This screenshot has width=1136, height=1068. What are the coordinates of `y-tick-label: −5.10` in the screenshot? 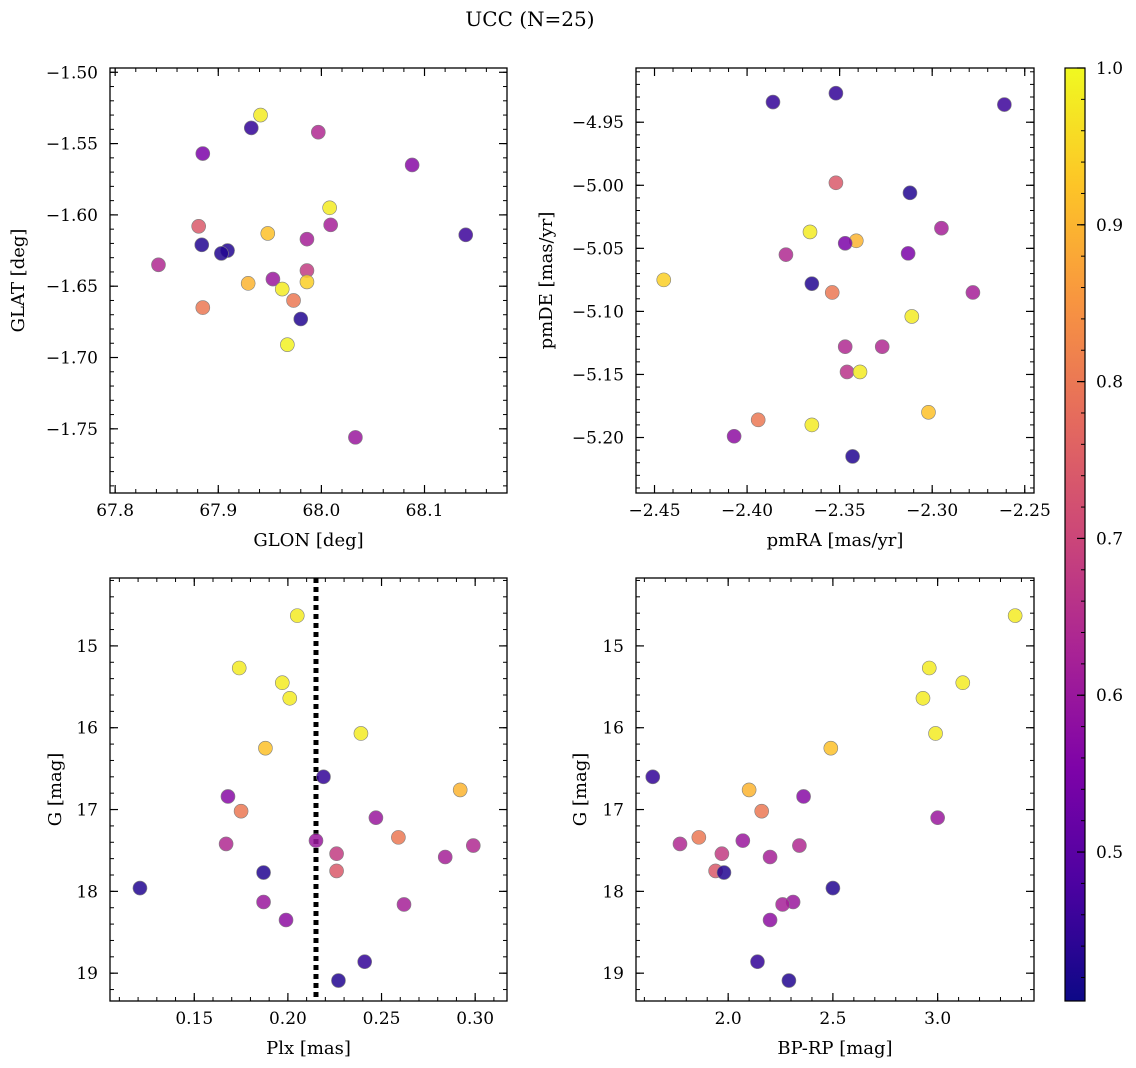 It's located at (598, 312).